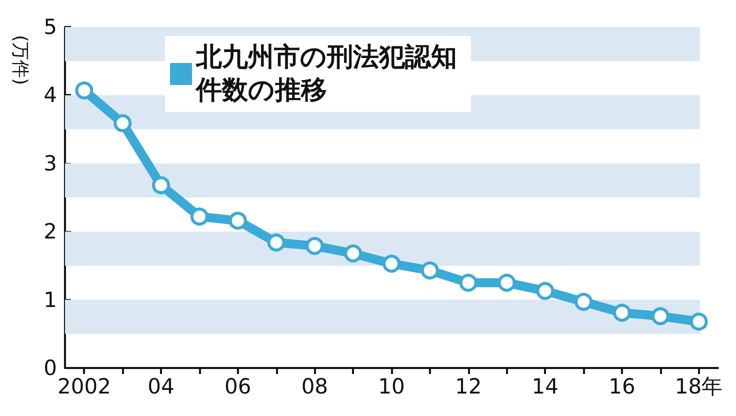  I want to click on y-tick-label: 5, so click(50, 27).